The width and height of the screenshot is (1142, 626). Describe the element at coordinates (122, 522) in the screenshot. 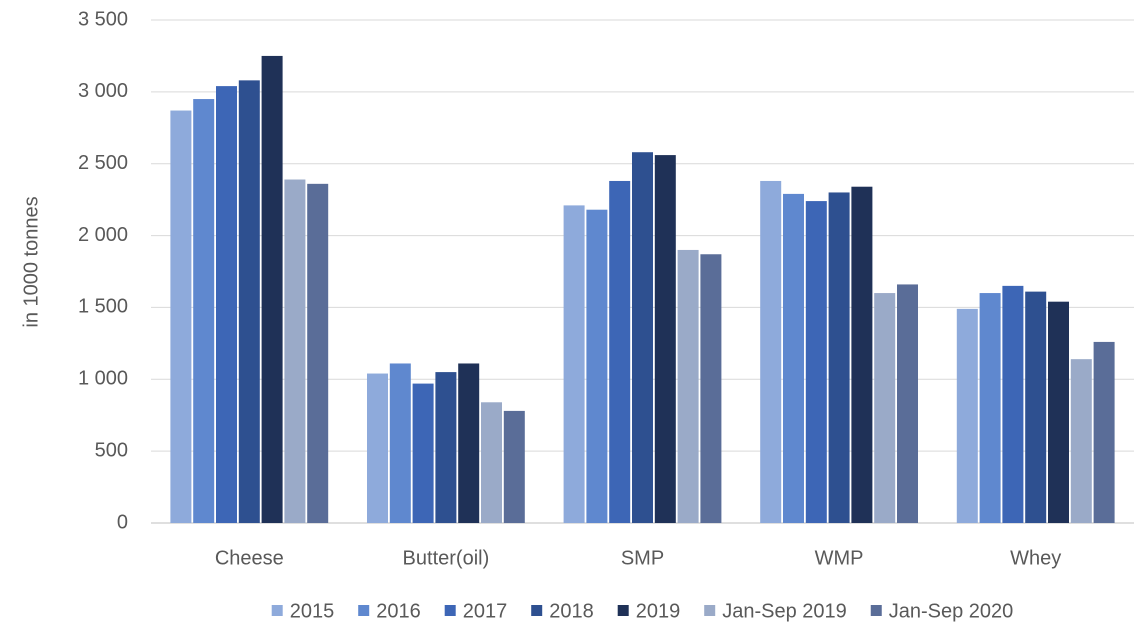

I see `y-tick-label: 0` at that location.